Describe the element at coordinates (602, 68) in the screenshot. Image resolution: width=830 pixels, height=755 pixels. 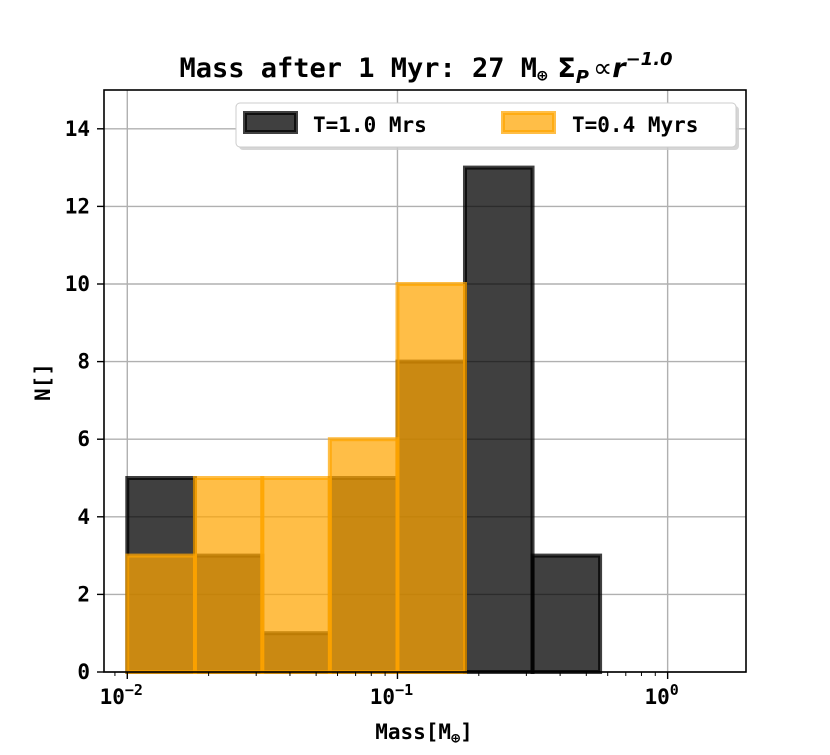
I see `title-prop: ∝` at that location.